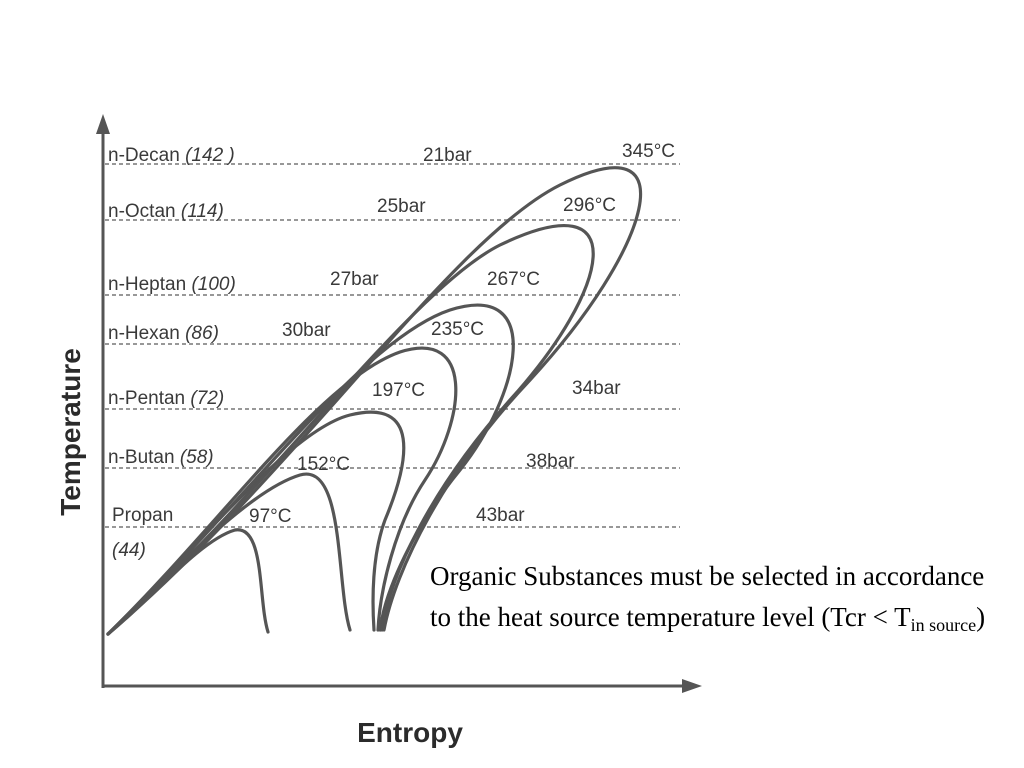 This screenshot has height=768, width=1024. Describe the element at coordinates (171, 155) in the screenshot. I see `label-decan: n-Decan (142 )` at that location.